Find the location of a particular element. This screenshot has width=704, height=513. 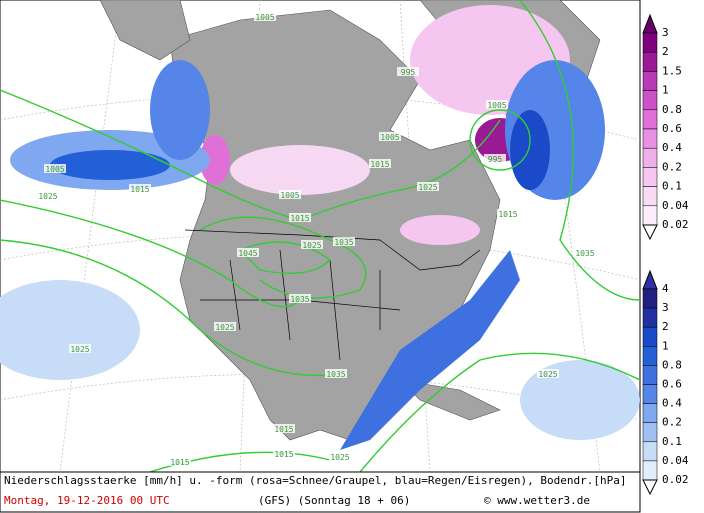

isobar-label: 1045 is located at coordinates (247, 253).